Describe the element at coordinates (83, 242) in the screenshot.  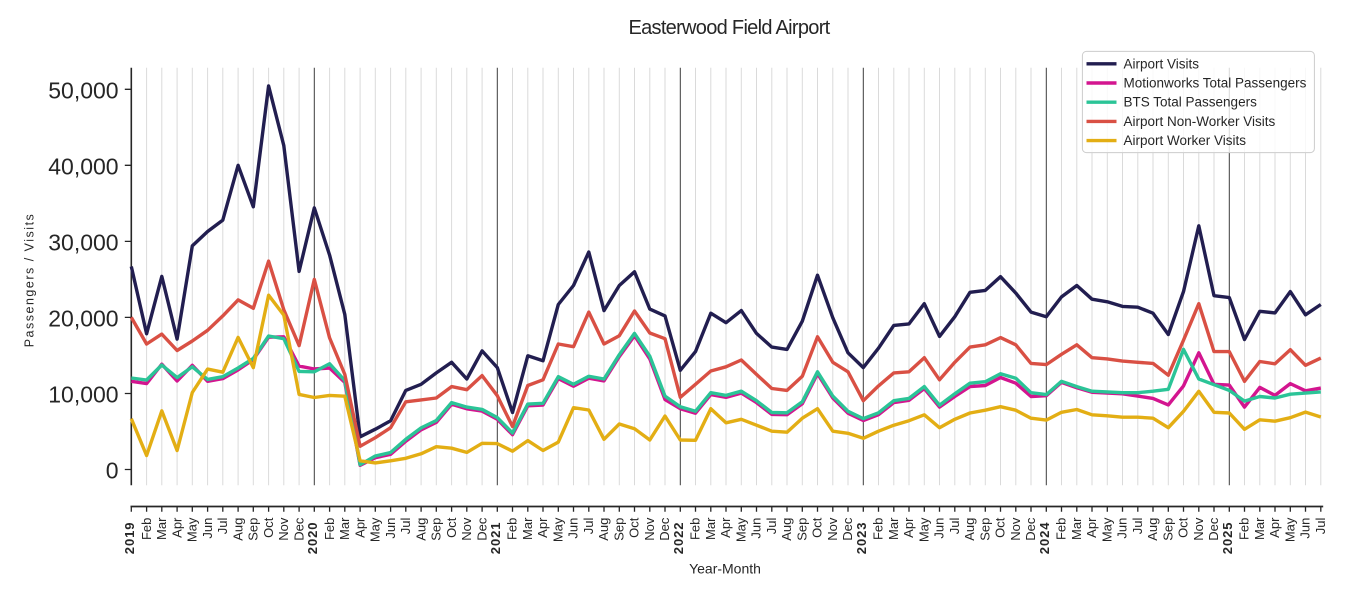
I see `svg-text: 30,000` at that location.